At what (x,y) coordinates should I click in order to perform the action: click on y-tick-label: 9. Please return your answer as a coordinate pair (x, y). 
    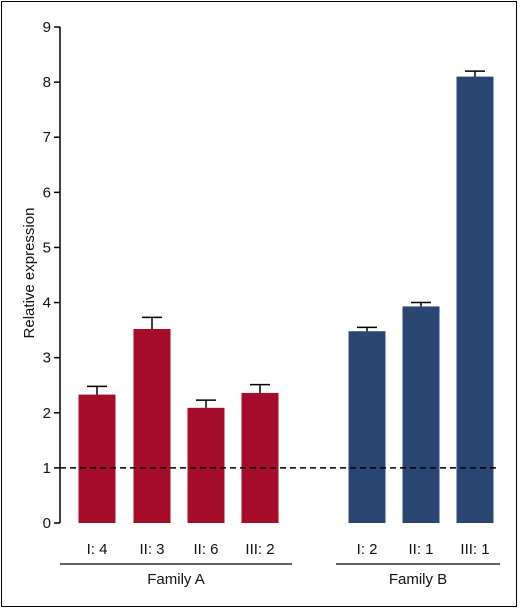
    Looking at the image, I should click on (47, 27).